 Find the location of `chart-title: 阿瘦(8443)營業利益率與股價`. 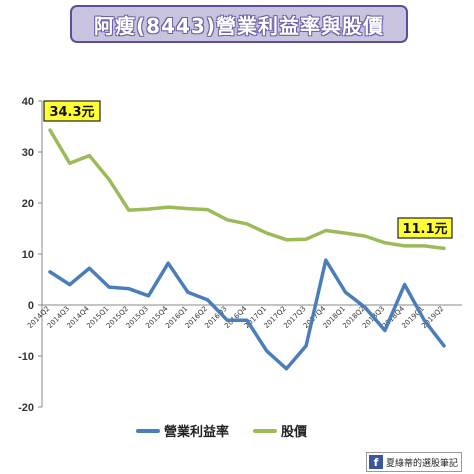

chart-title: 阿瘦(8443)營業利益率與股價 is located at coordinates (239, 25).